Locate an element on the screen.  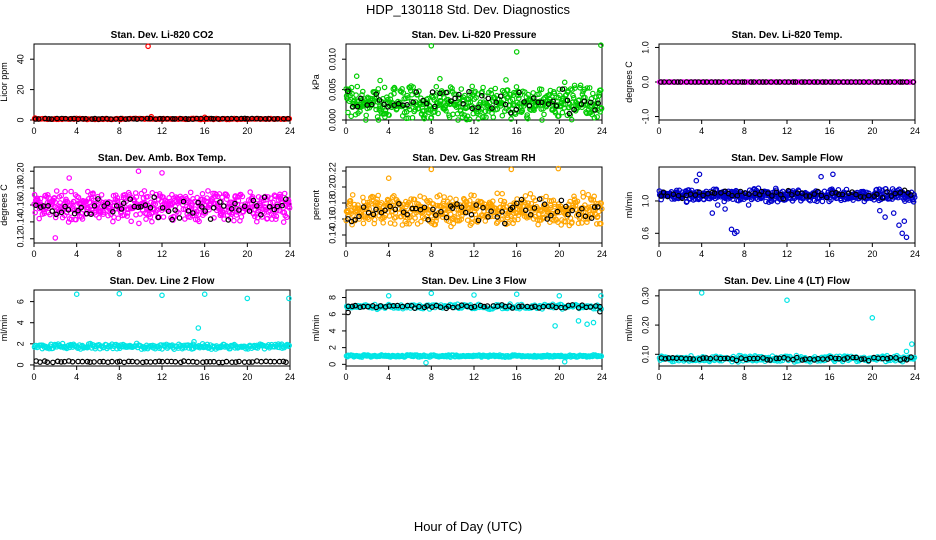
x-tick-label: 4 is located at coordinates (76, 131).